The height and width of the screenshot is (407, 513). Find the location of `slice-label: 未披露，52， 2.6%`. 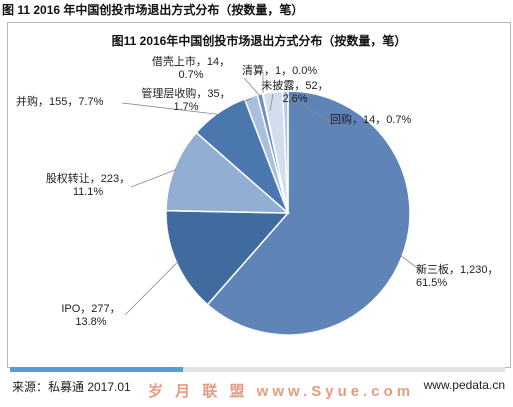

slice-label: 未披露，52， 2.6% is located at coordinates (295, 93).